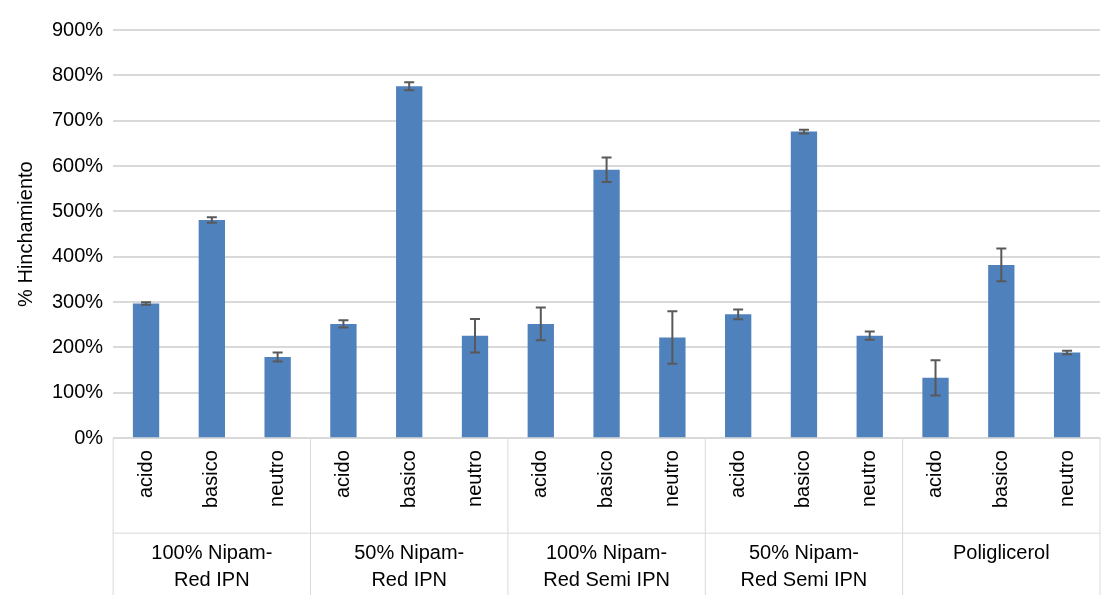 The height and width of the screenshot is (605, 1115). Describe the element at coordinates (804, 565) in the screenshot. I see `text: 50% Nipam-Red Semi IPN` at that location.